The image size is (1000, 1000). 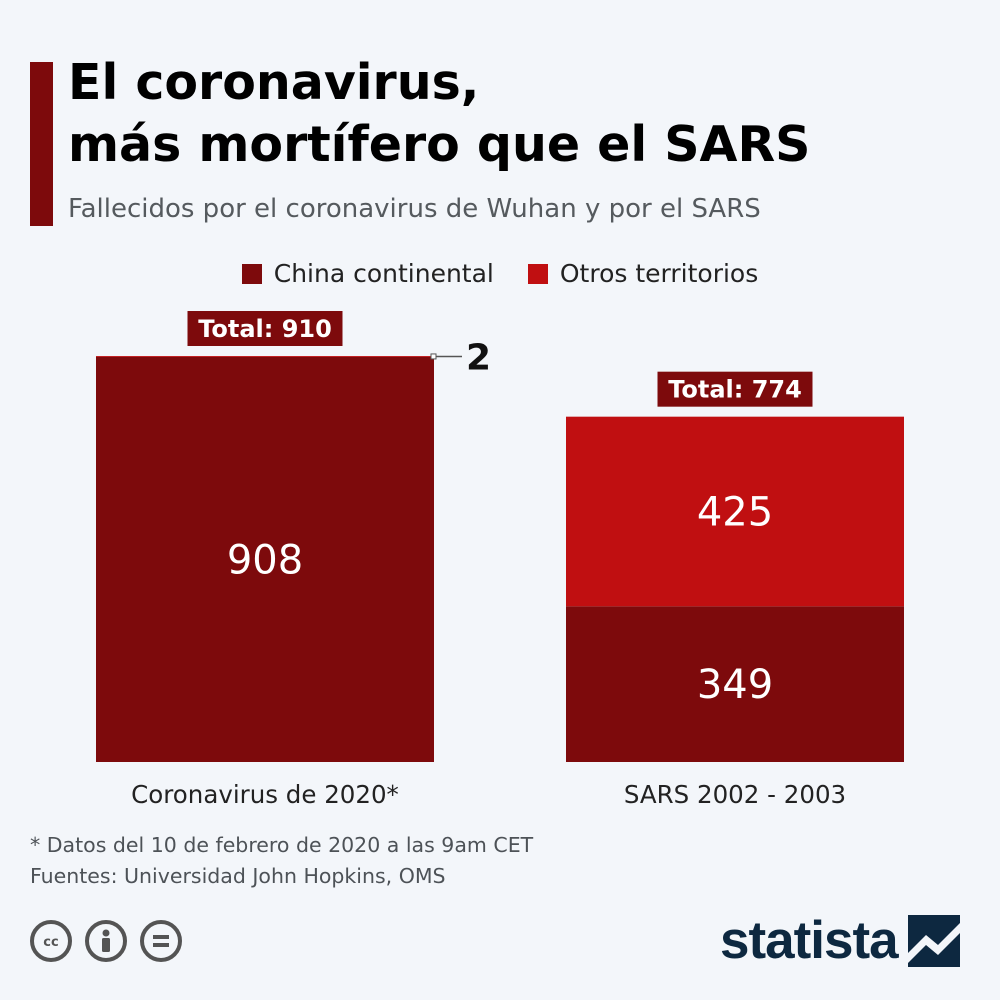 I want to click on statista-logo-text: statista, so click(x=809, y=940).